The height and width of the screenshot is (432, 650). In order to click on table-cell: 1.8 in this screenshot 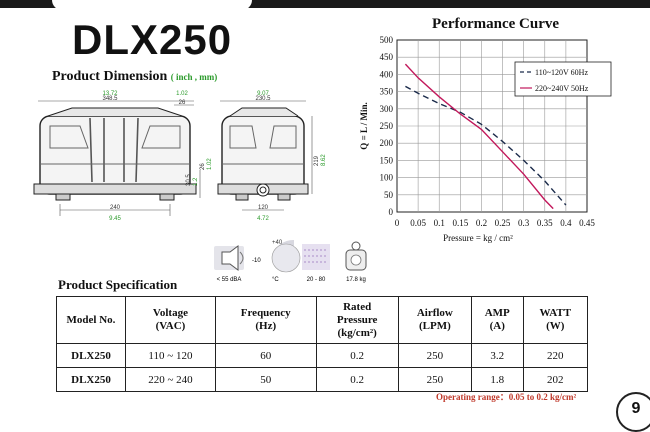, I will do `click(497, 379)`.